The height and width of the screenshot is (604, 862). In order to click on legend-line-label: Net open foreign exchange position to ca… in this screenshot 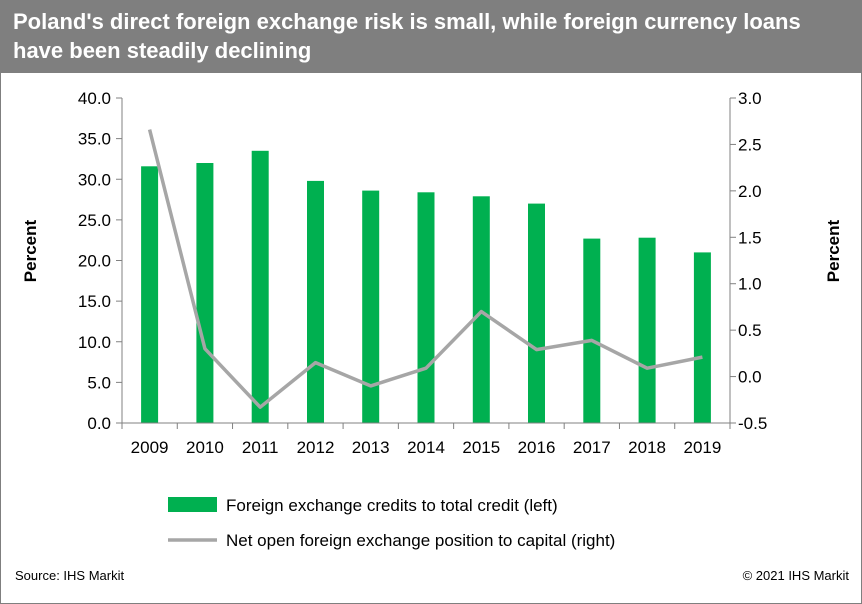, I will do `click(420, 540)`.